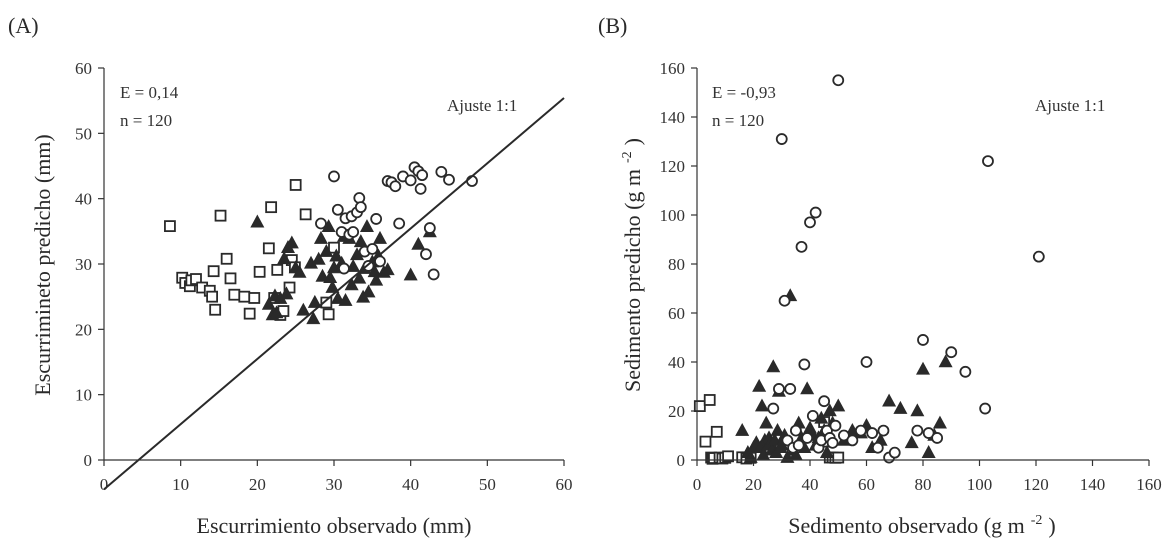  I want to click on x-tick-label: 40, so click(810, 484).